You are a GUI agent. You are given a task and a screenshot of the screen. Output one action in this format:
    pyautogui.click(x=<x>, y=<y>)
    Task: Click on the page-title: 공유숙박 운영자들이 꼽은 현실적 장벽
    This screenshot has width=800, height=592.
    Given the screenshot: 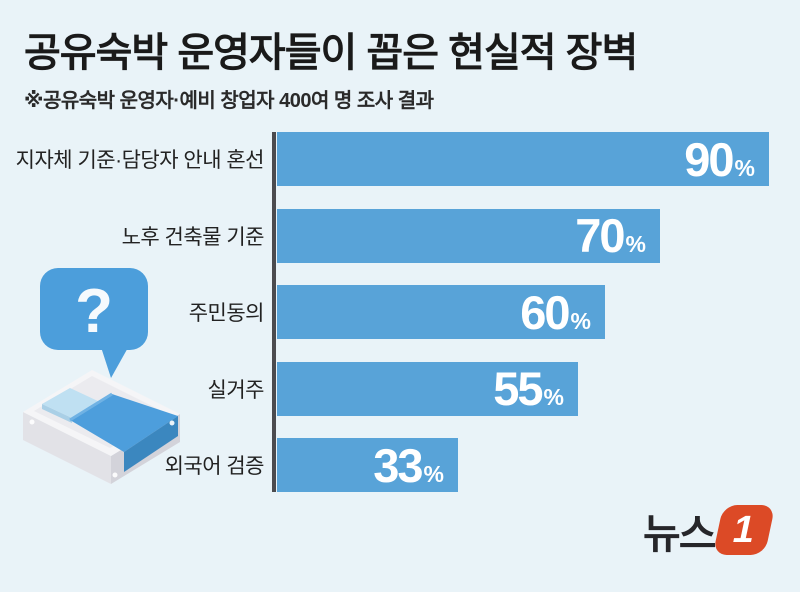 What is the action you would take?
    pyautogui.click(x=331, y=53)
    